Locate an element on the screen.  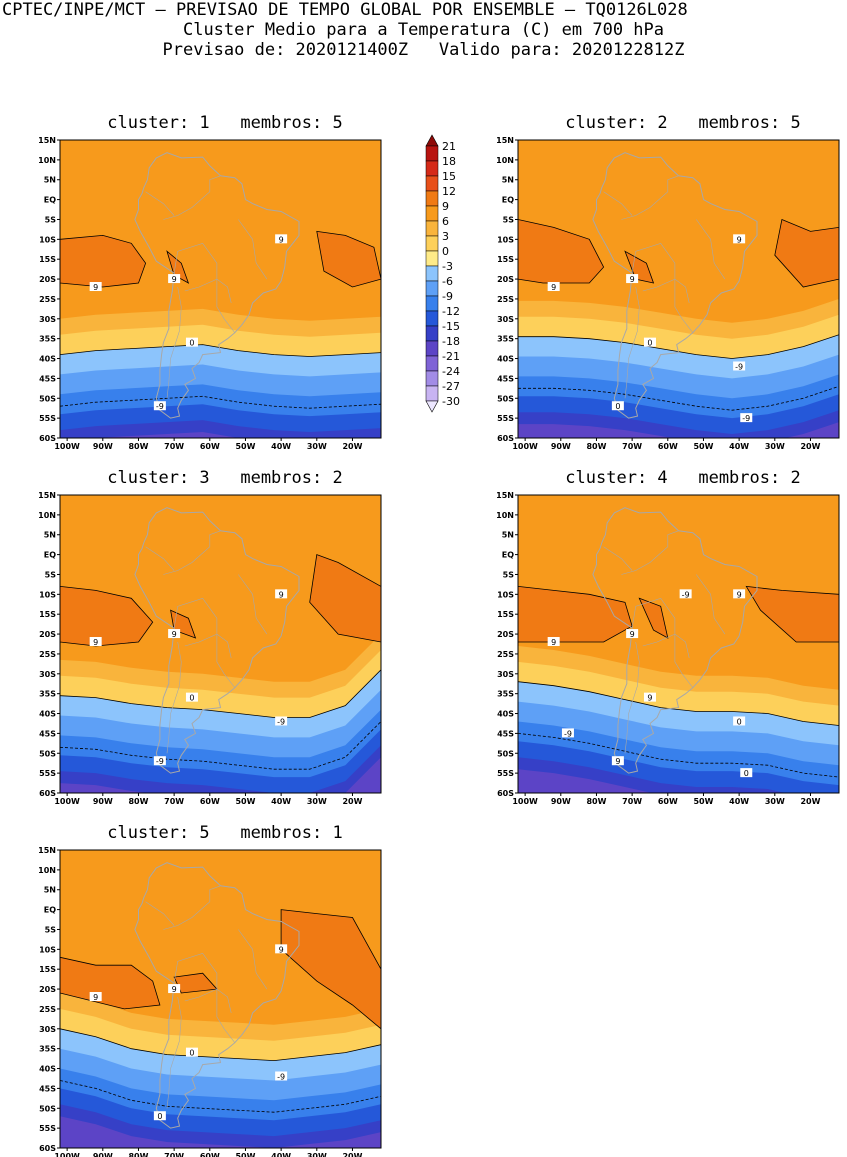
colorbar-label: 3 is located at coordinates (445, 236).